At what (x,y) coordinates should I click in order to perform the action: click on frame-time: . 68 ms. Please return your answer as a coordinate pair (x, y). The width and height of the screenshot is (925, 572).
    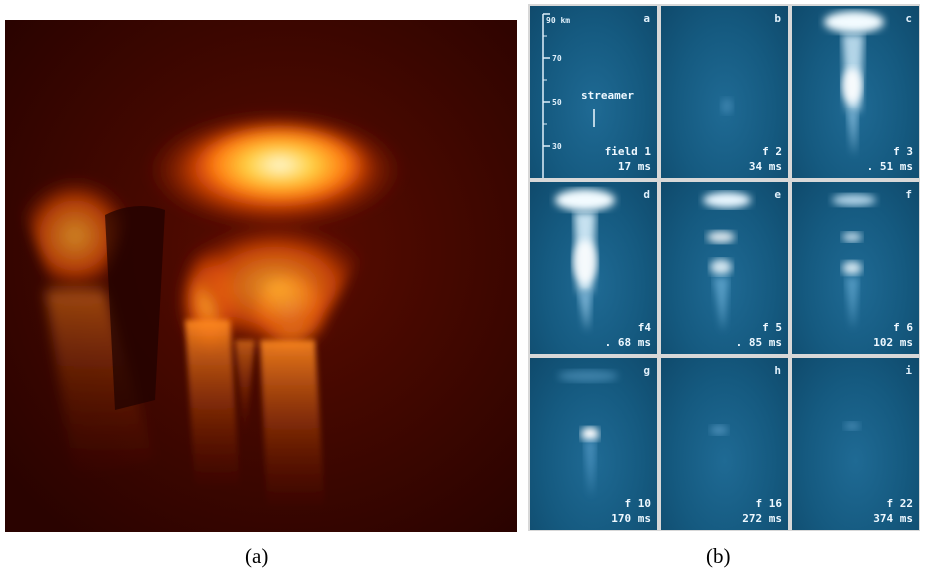
    Looking at the image, I should click on (627, 342).